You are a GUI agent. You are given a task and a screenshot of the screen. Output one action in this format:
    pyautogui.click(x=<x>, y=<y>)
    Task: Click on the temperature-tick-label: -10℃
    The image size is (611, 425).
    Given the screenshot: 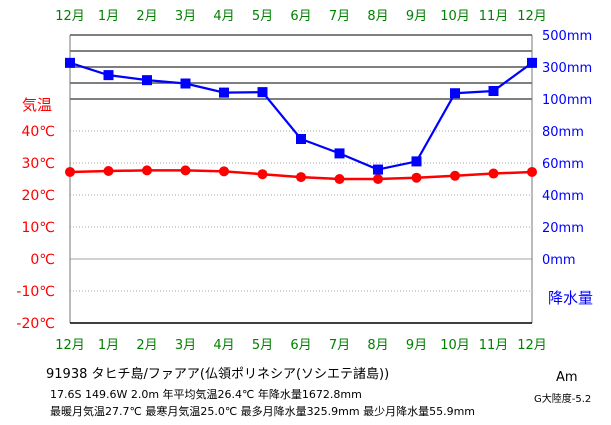 What is the action you would take?
    pyautogui.click(x=35, y=292)
    